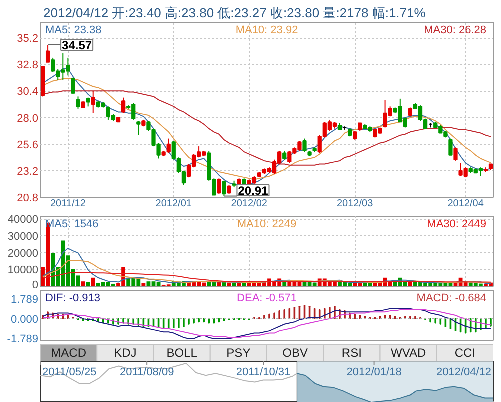 The width and height of the screenshot is (501, 402). I want to click on category-label: WVAD, so click(408, 353).